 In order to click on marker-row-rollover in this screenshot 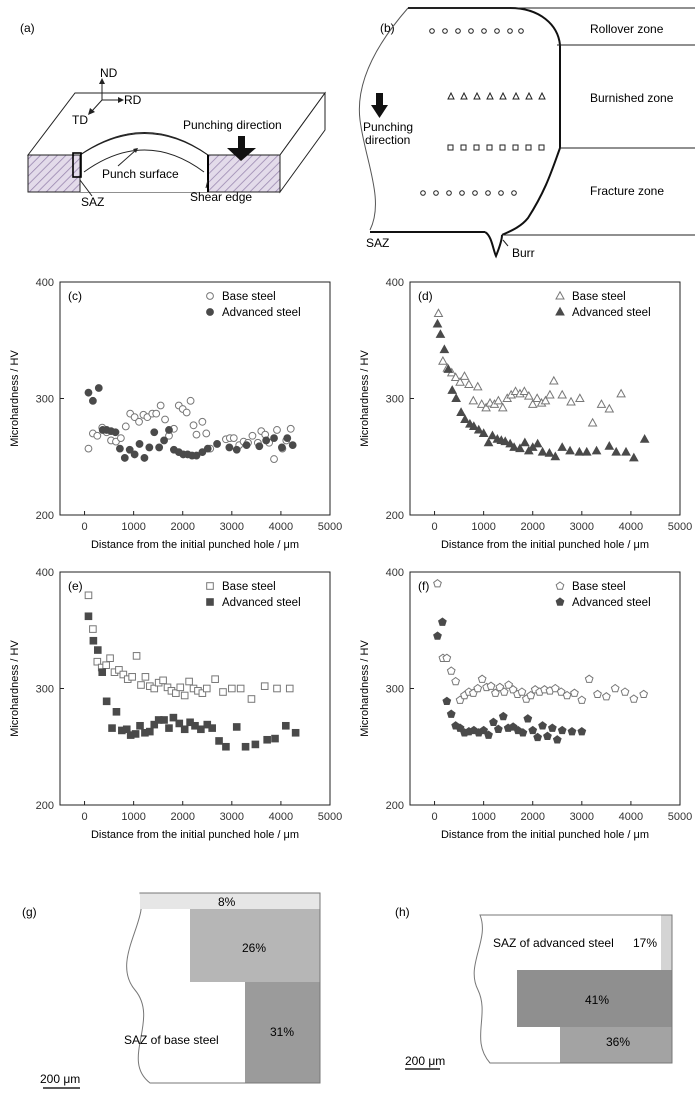, I will do `click(476, 31)`.